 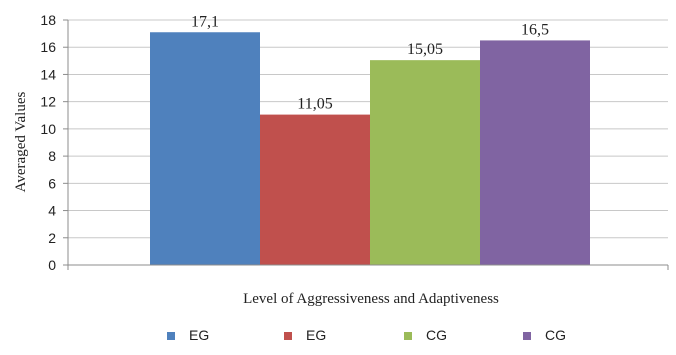 I want to click on y-tick-label: 12, so click(x=48, y=102).